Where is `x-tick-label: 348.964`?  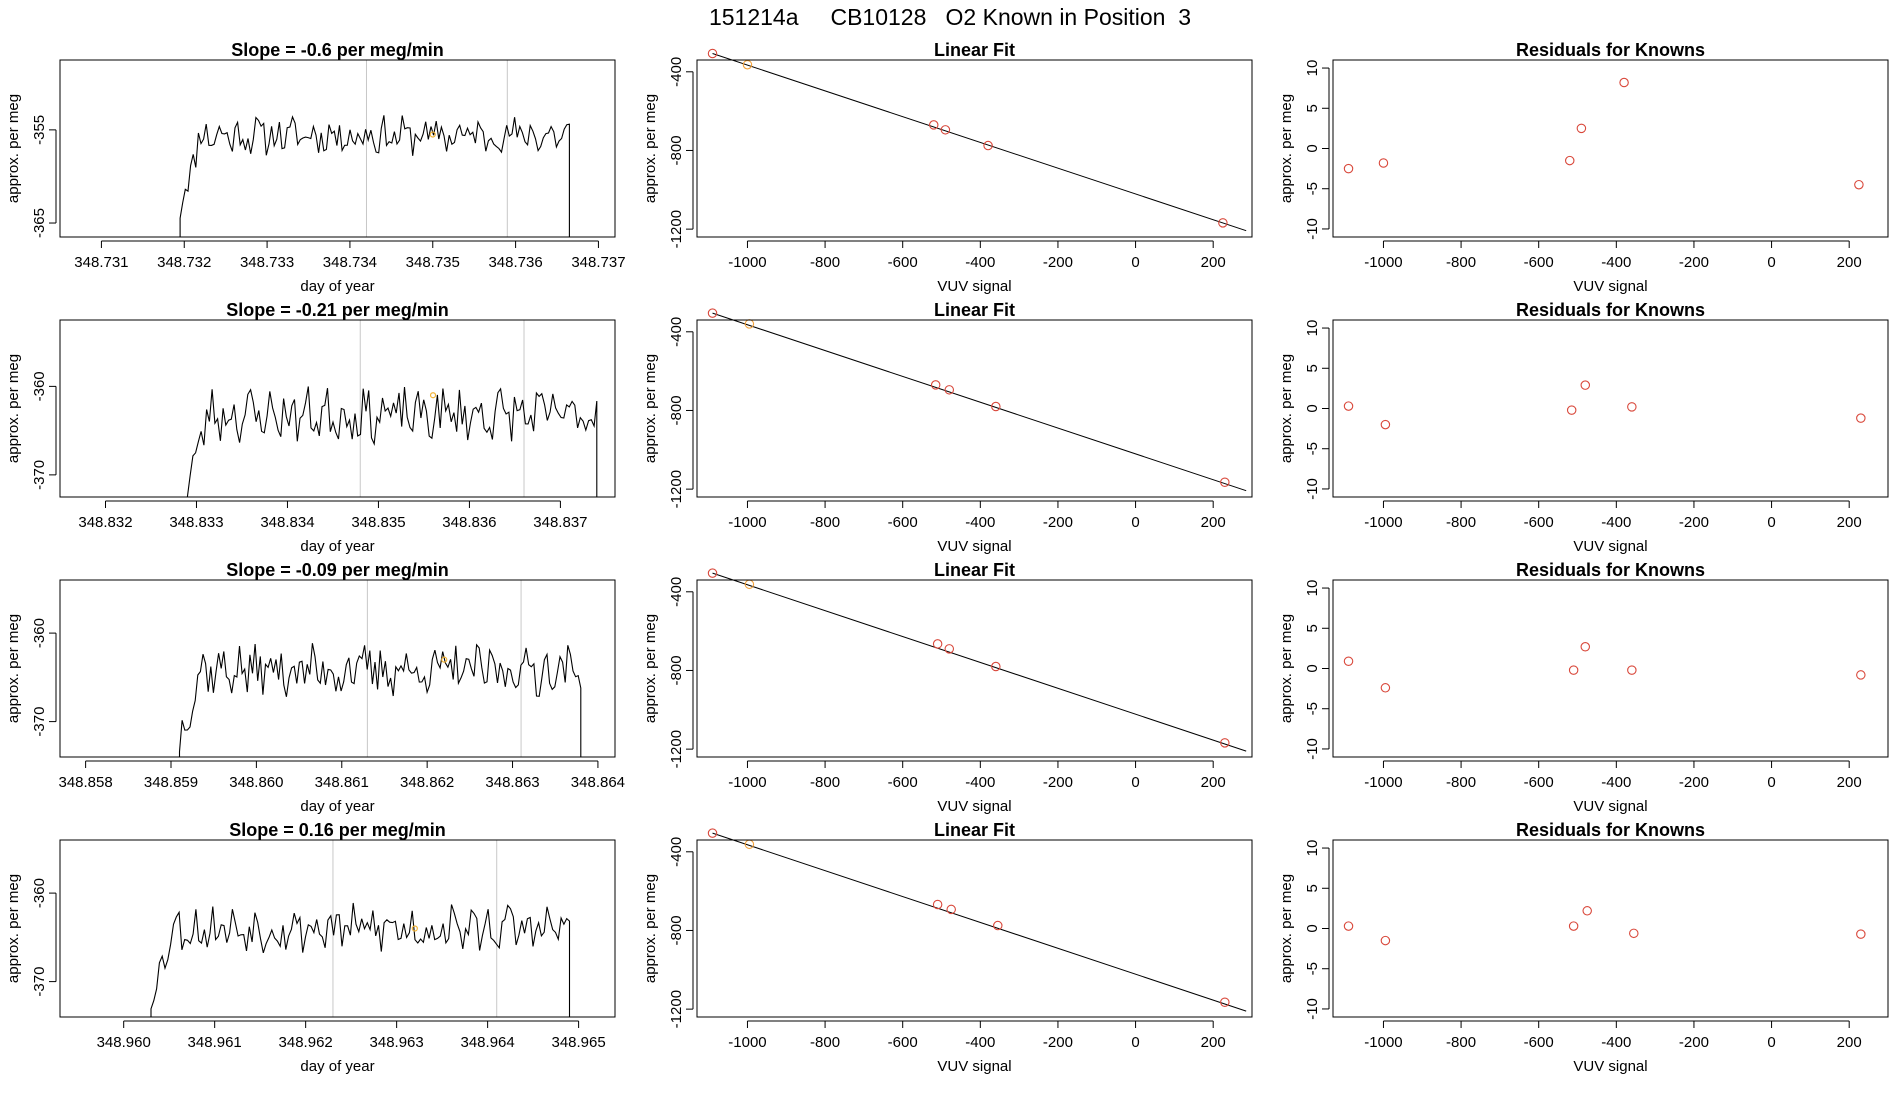 x-tick-label: 348.964 is located at coordinates (488, 1042).